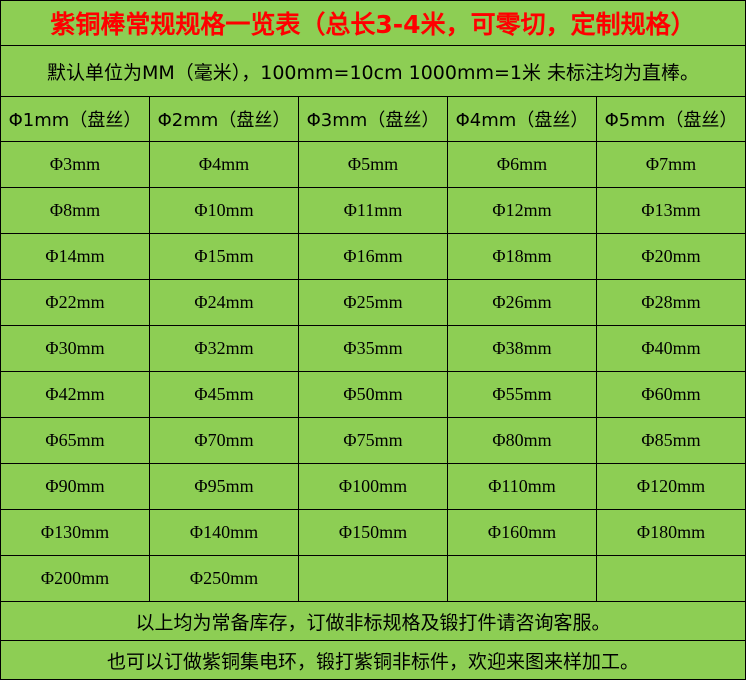 The image size is (746, 680). I want to click on spec-cell: Φ50mm, so click(373, 394).